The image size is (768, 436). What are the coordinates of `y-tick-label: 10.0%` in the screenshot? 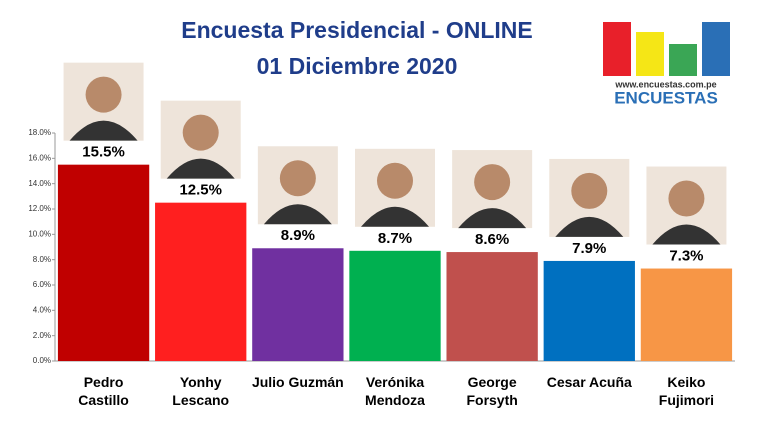 It's located at (39, 233).